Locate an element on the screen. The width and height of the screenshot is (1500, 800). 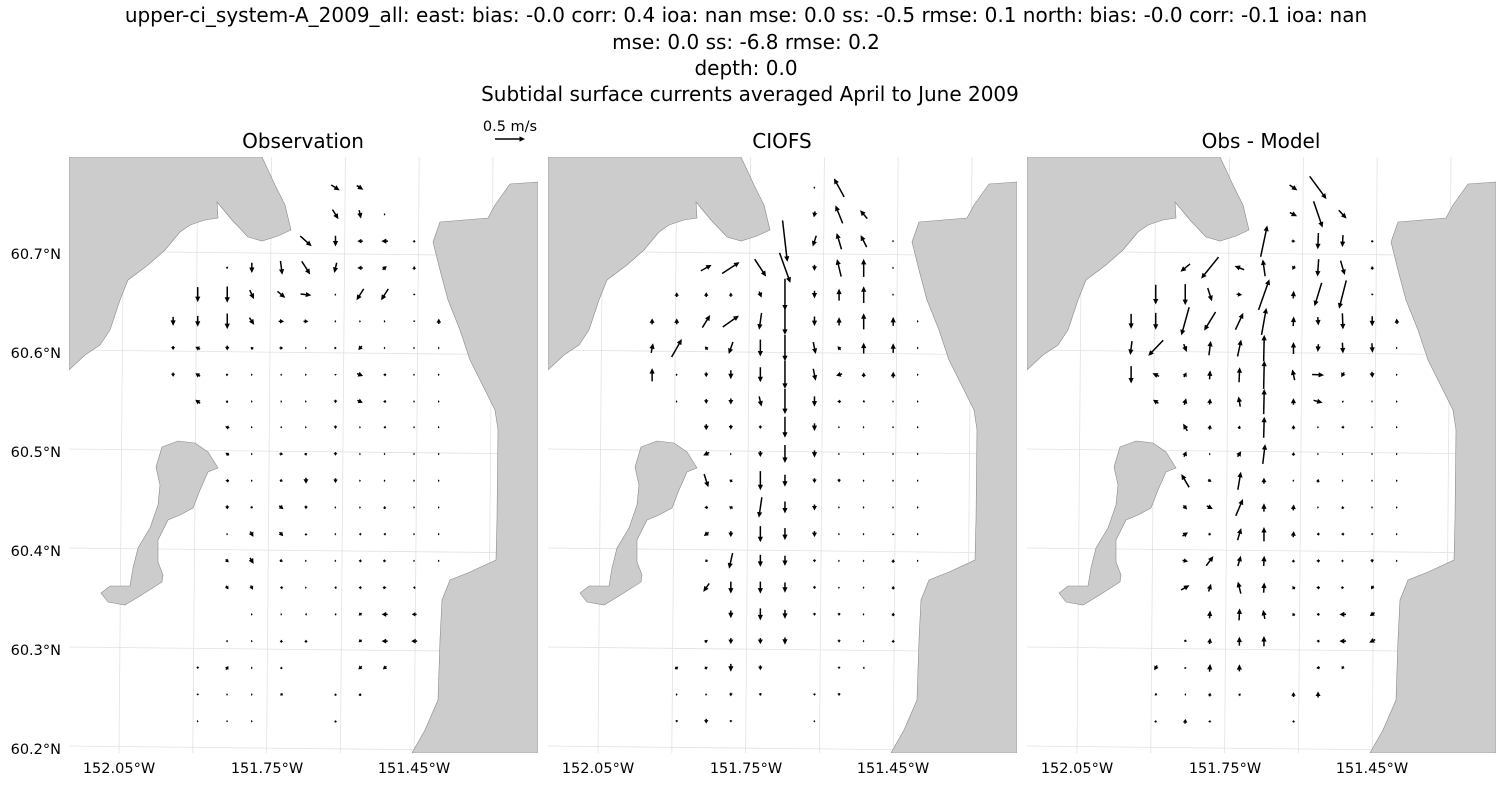
land-polygon is located at coordinates (1138, 264).